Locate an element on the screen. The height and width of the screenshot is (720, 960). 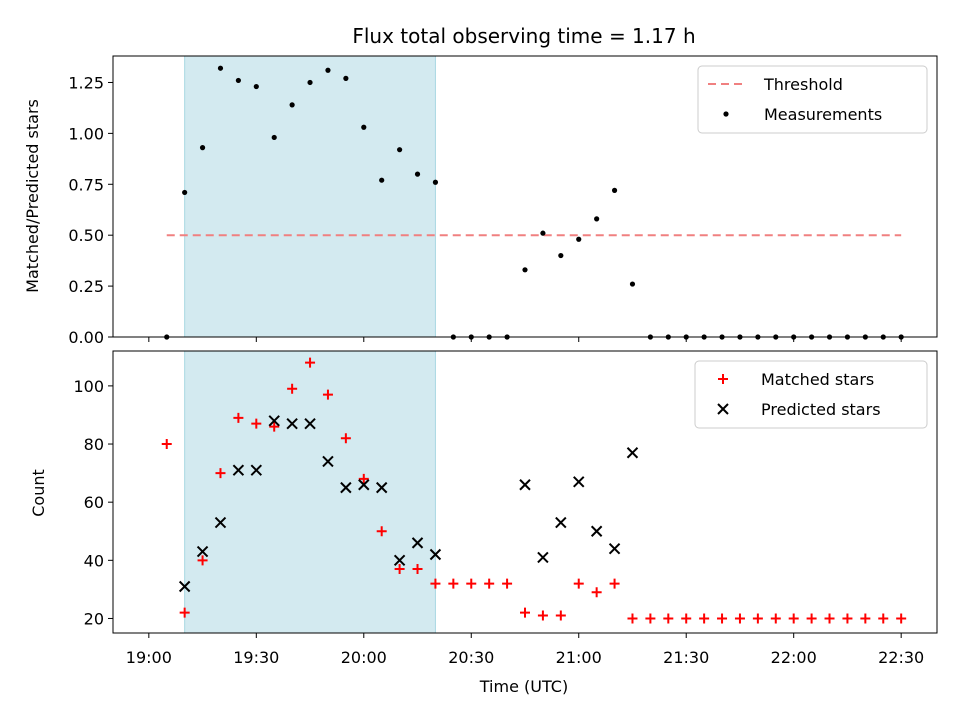
legend-measurement-swatch is located at coordinates (726, 114).